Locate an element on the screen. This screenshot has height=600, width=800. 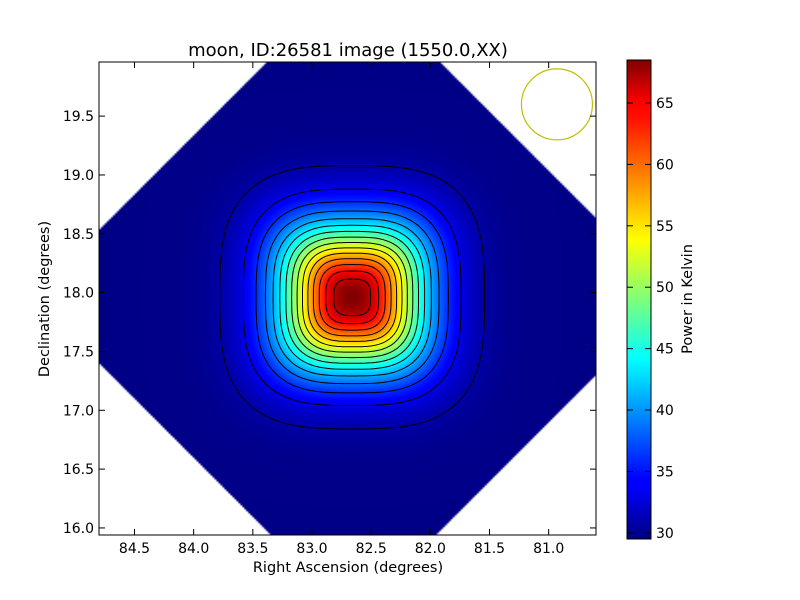
x-tick-label: 82.5 is located at coordinates (371, 549).